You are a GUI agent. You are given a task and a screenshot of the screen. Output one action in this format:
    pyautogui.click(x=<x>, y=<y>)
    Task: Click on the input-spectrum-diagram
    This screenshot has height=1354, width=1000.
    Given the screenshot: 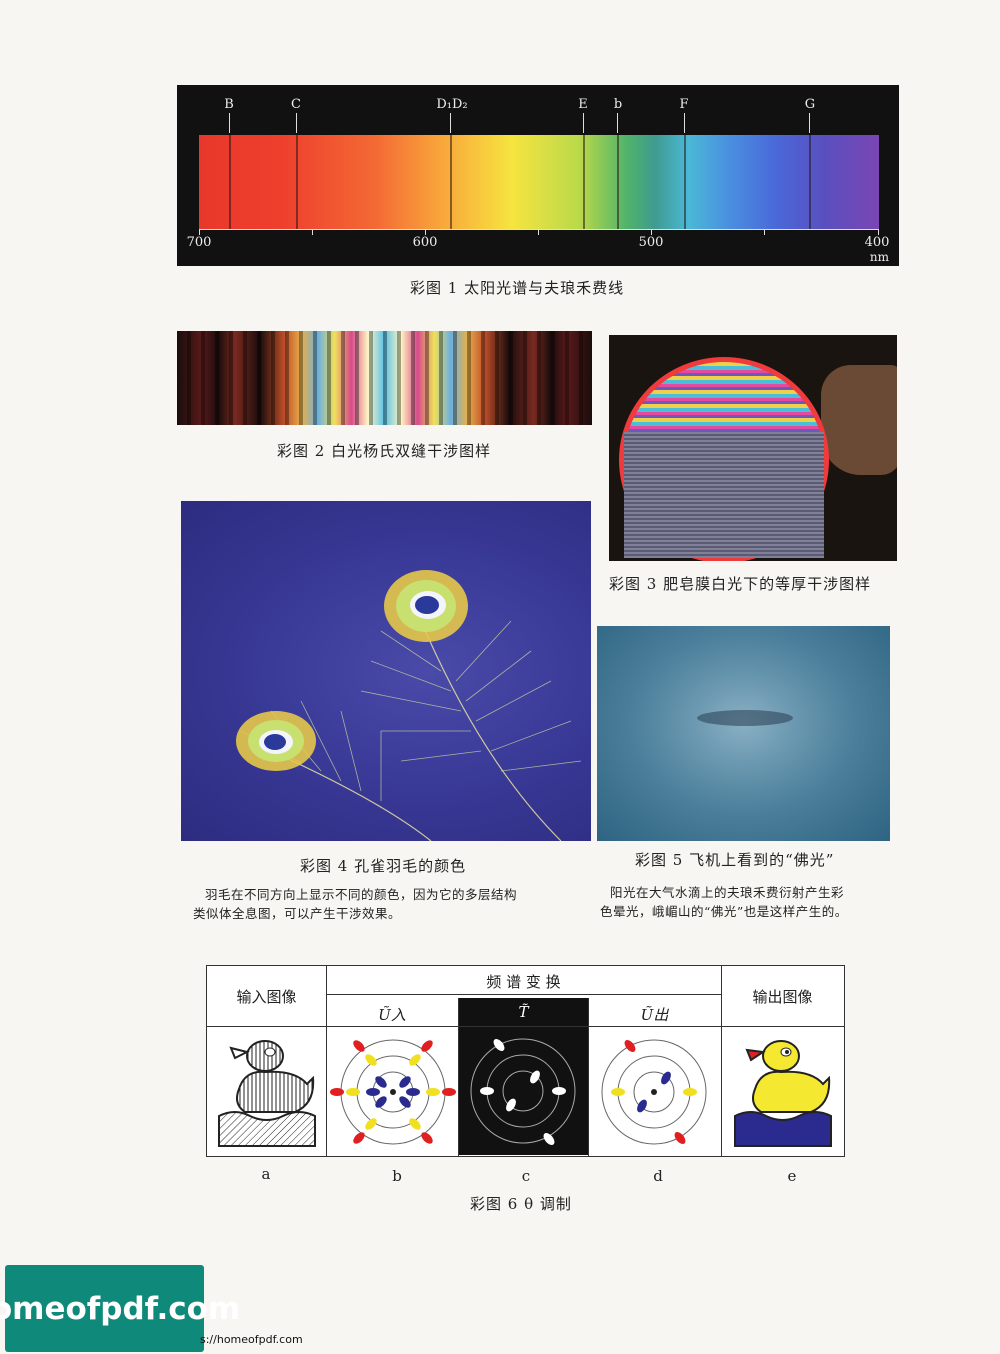 What is the action you would take?
    pyautogui.click(x=393, y=1092)
    